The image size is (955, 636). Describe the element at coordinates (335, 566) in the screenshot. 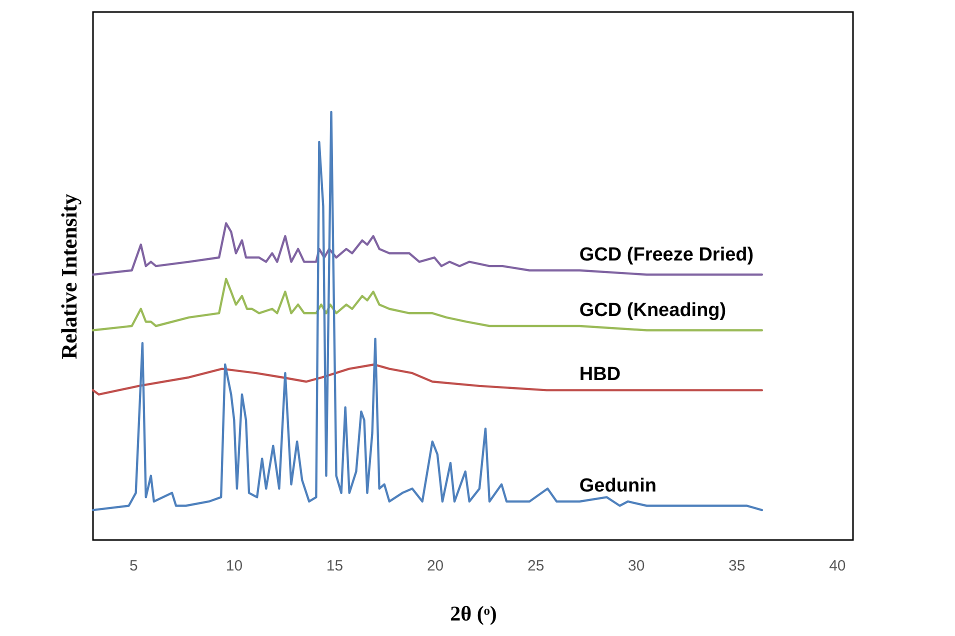

I see `x-tick-label: 15` at that location.